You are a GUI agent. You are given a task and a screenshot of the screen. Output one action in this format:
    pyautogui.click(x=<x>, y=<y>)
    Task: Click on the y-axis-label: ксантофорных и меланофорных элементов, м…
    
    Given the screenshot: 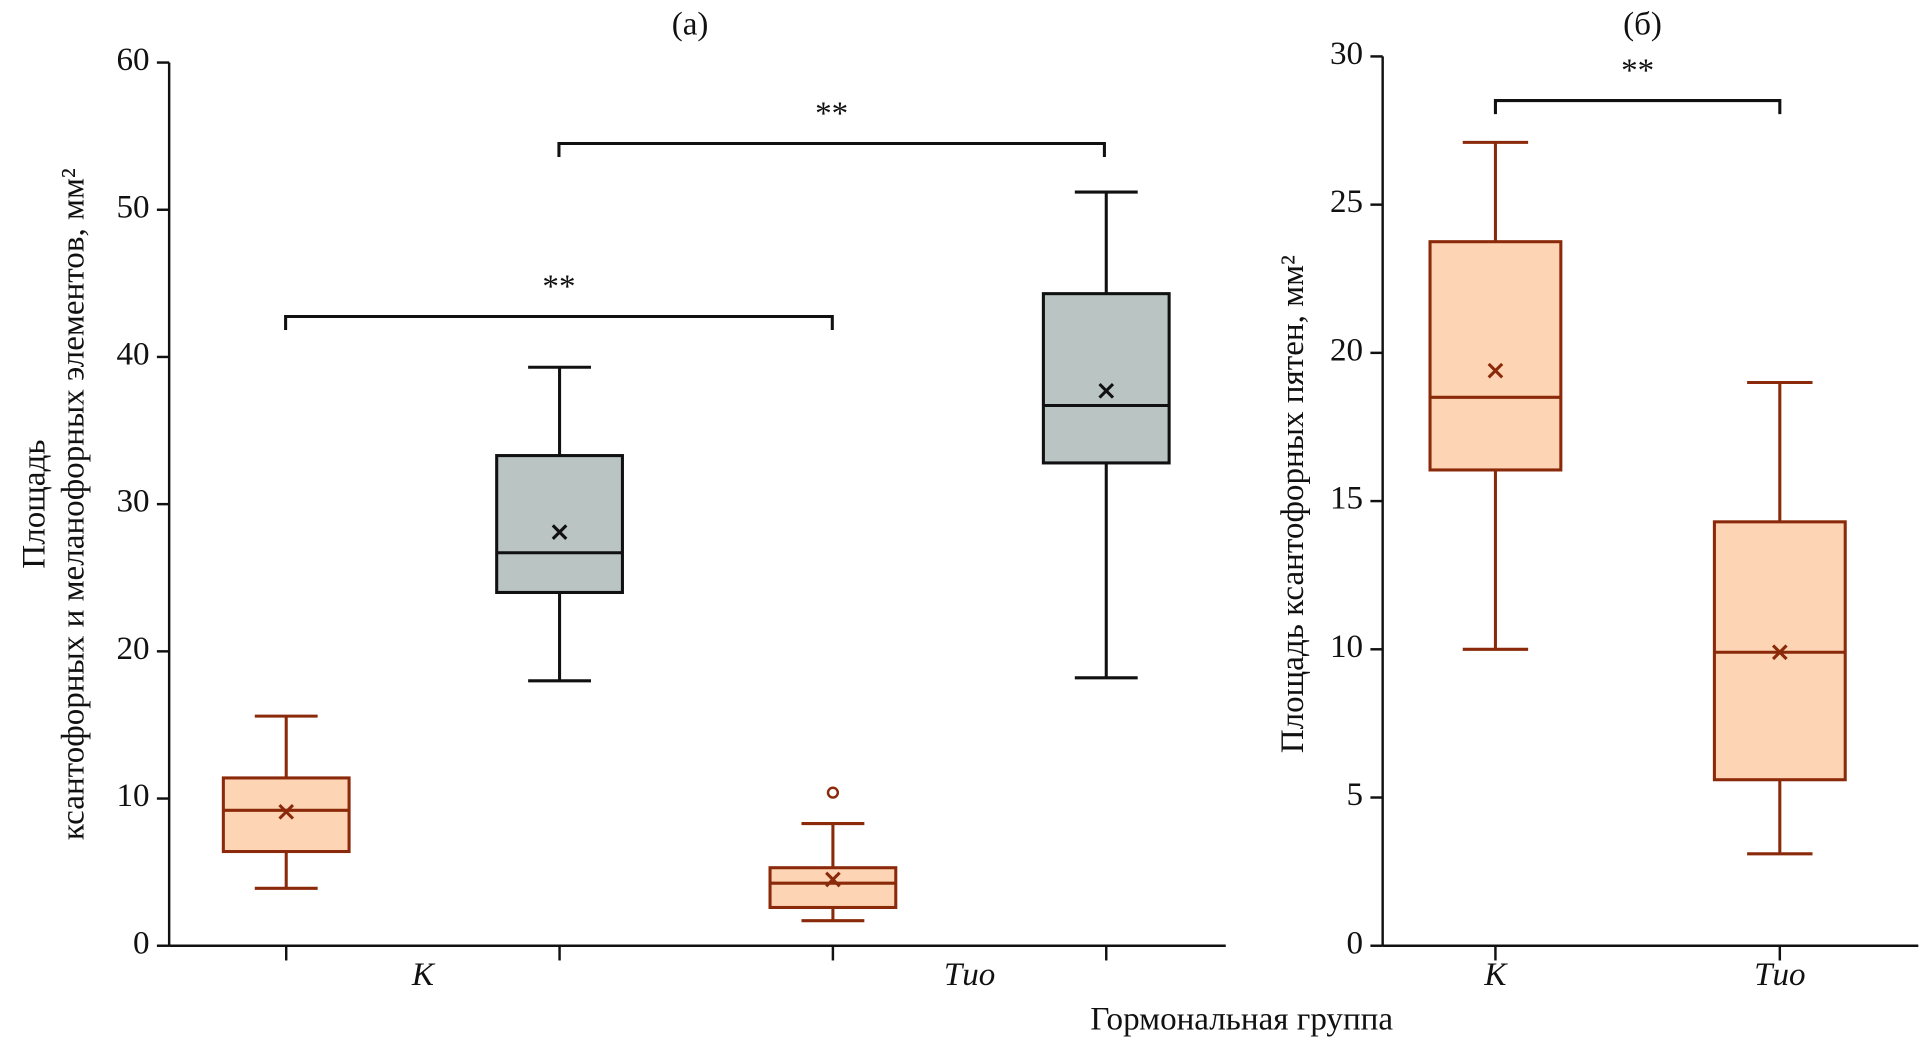 What is the action you would take?
    pyautogui.click(x=74, y=504)
    